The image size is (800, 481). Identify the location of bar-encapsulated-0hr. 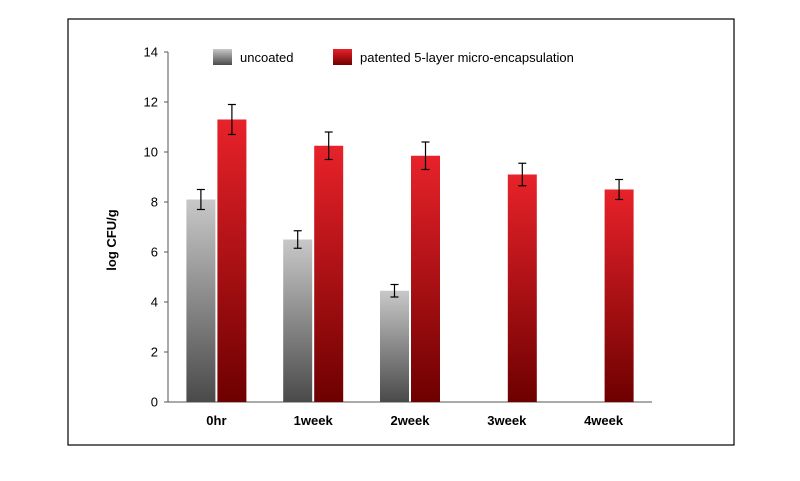
(232, 260).